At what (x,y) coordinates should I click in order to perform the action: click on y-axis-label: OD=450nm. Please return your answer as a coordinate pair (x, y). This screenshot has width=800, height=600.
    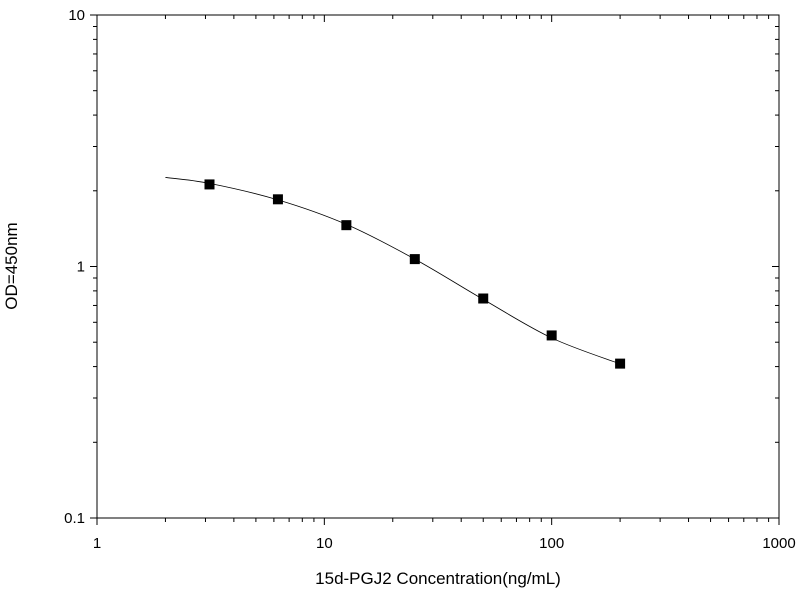
    Looking at the image, I should click on (11, 265).